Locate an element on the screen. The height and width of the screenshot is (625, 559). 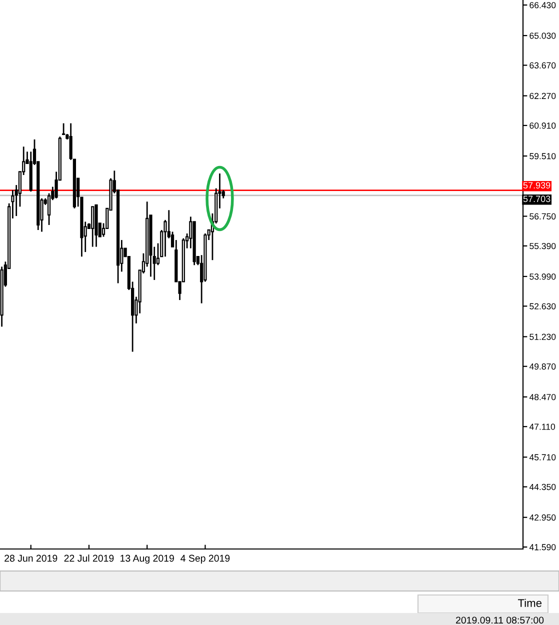
y-tick-label: 44.350 is located at coordinates (542, 487).